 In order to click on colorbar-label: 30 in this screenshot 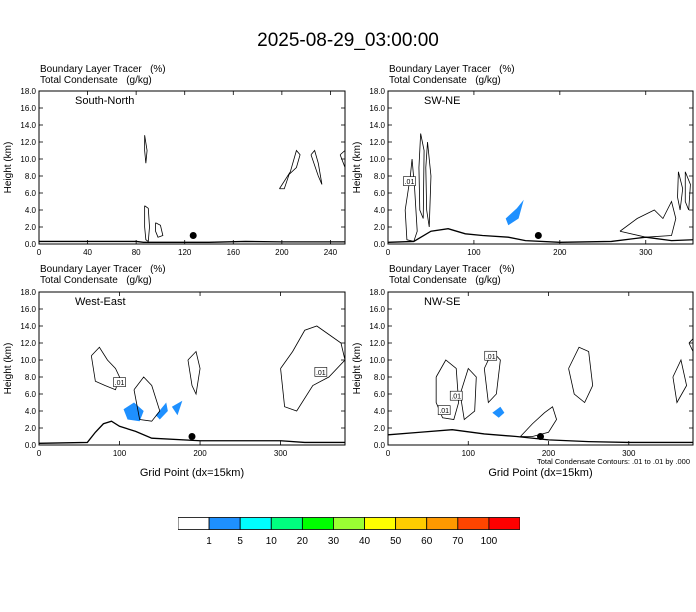, I will do `click(333, 541)`.